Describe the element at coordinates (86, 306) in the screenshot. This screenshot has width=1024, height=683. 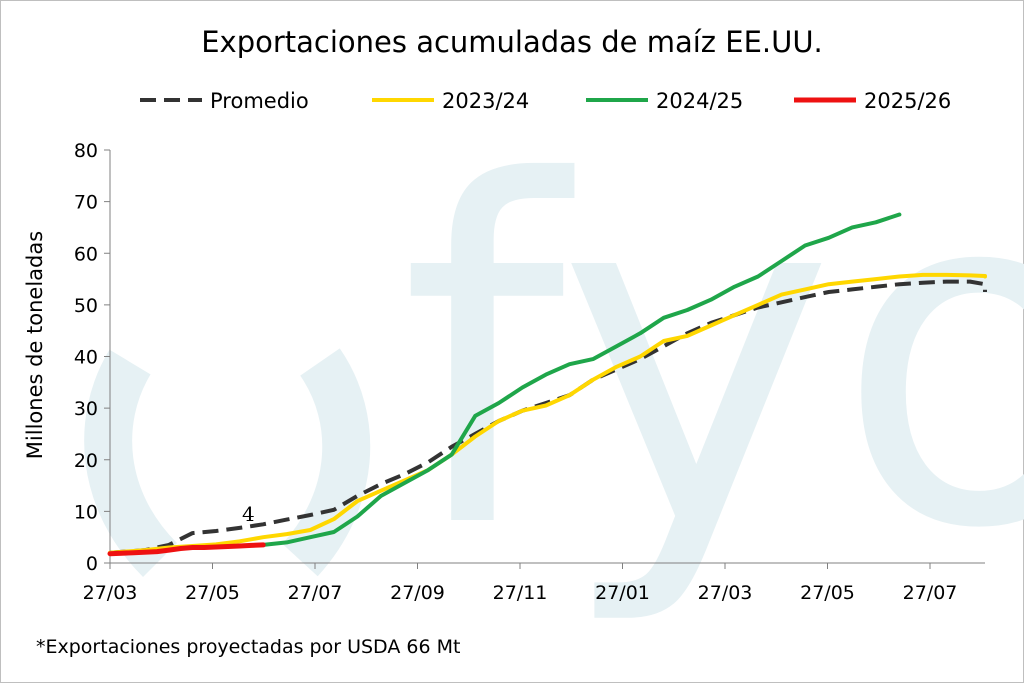
I see `y-tick-label: 50` at that location.